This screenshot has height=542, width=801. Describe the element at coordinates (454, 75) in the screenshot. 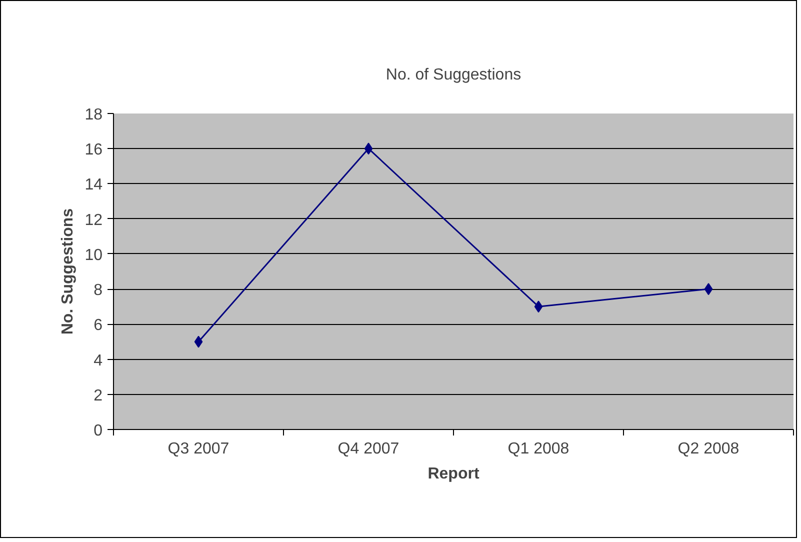

I see `chart-title: No. of Suggestions` at that location.